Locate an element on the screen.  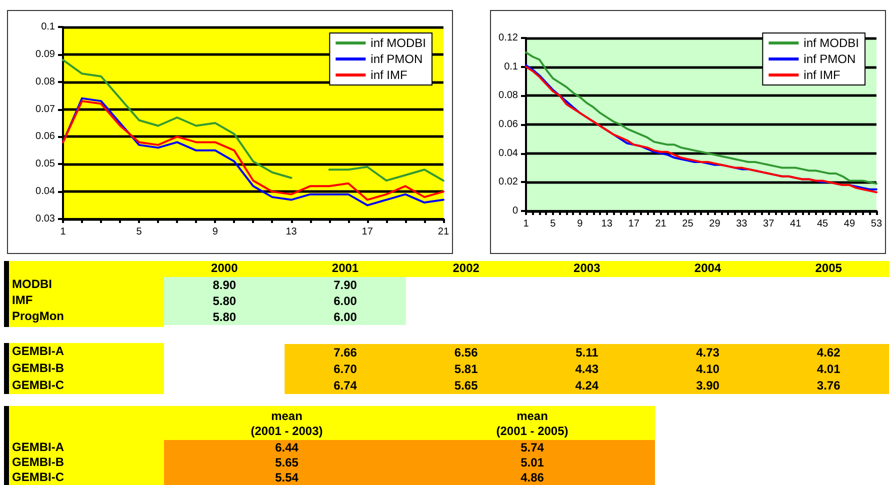
data-label: 3.90 is located at coordinates (708, 385).